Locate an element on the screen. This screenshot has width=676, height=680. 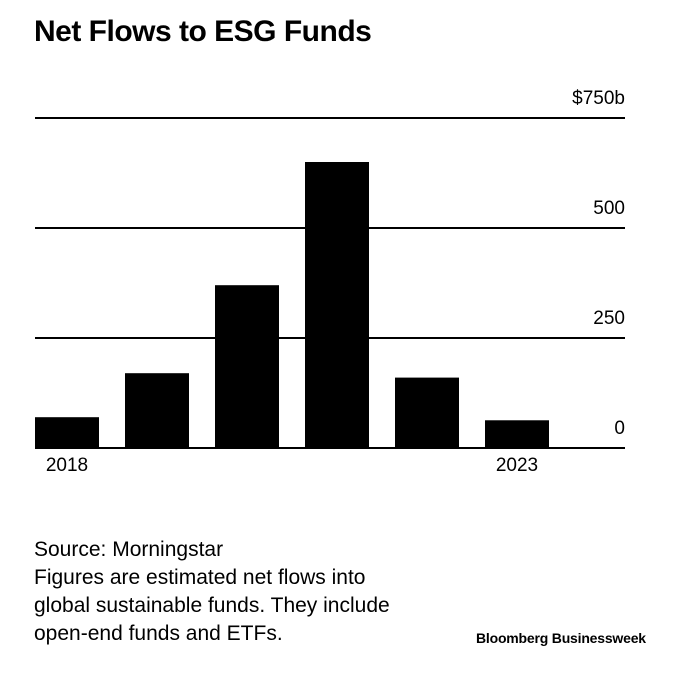
x-tick-label: 2018 is located at coordinates (67, 465).